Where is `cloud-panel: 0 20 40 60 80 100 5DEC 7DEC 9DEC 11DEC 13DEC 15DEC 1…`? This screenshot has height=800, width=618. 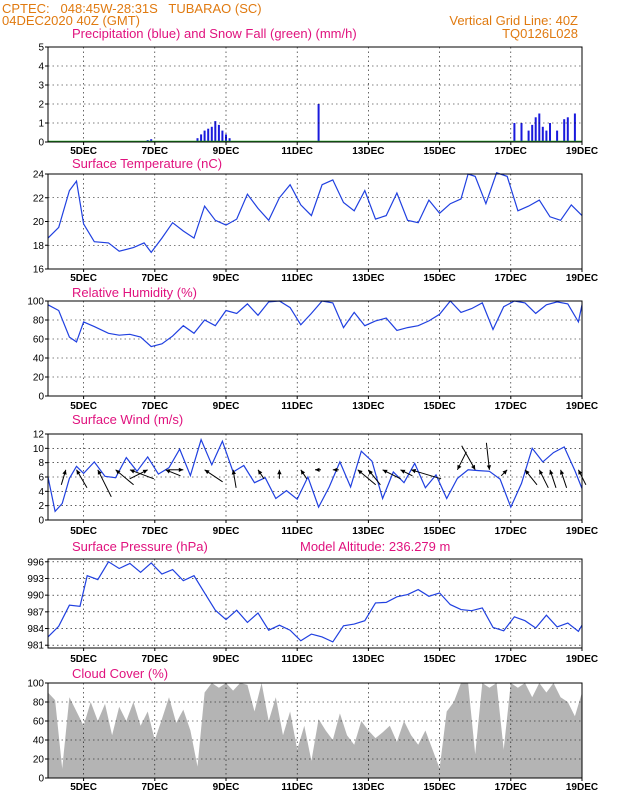
cloud-panel: 0 20 40 60 80 100 5DEC 7DEC 9DEC 11DEC 13DEC 15DEC 1… is located at coordinates (312, 736).